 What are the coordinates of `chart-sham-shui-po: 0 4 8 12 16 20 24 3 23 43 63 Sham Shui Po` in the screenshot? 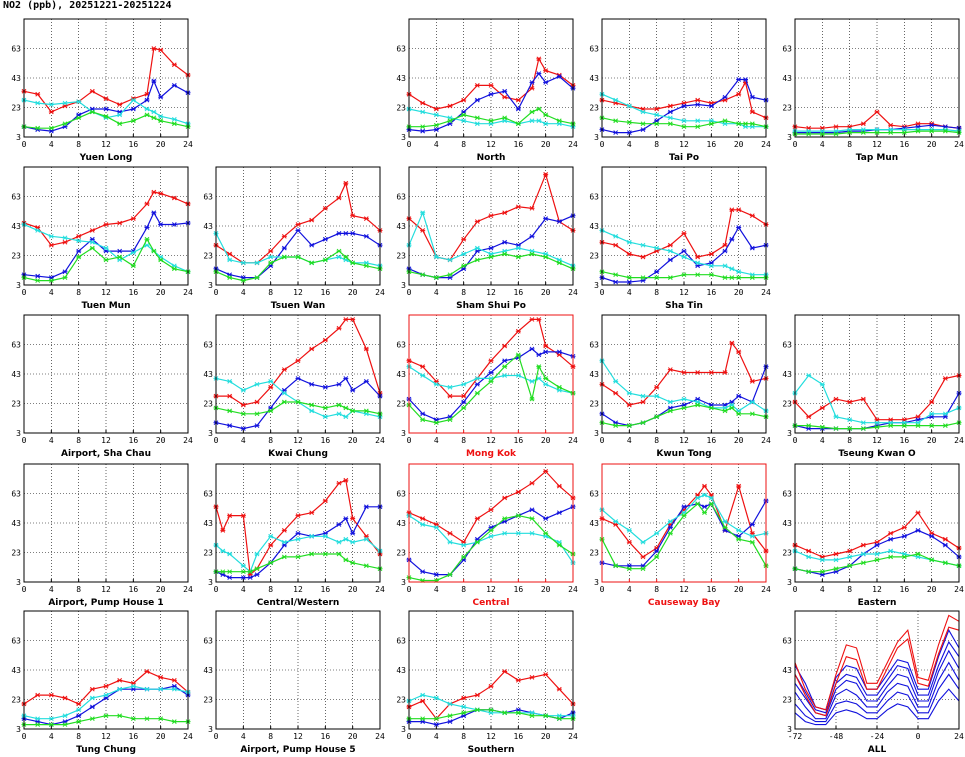 It's located at (487, 238).